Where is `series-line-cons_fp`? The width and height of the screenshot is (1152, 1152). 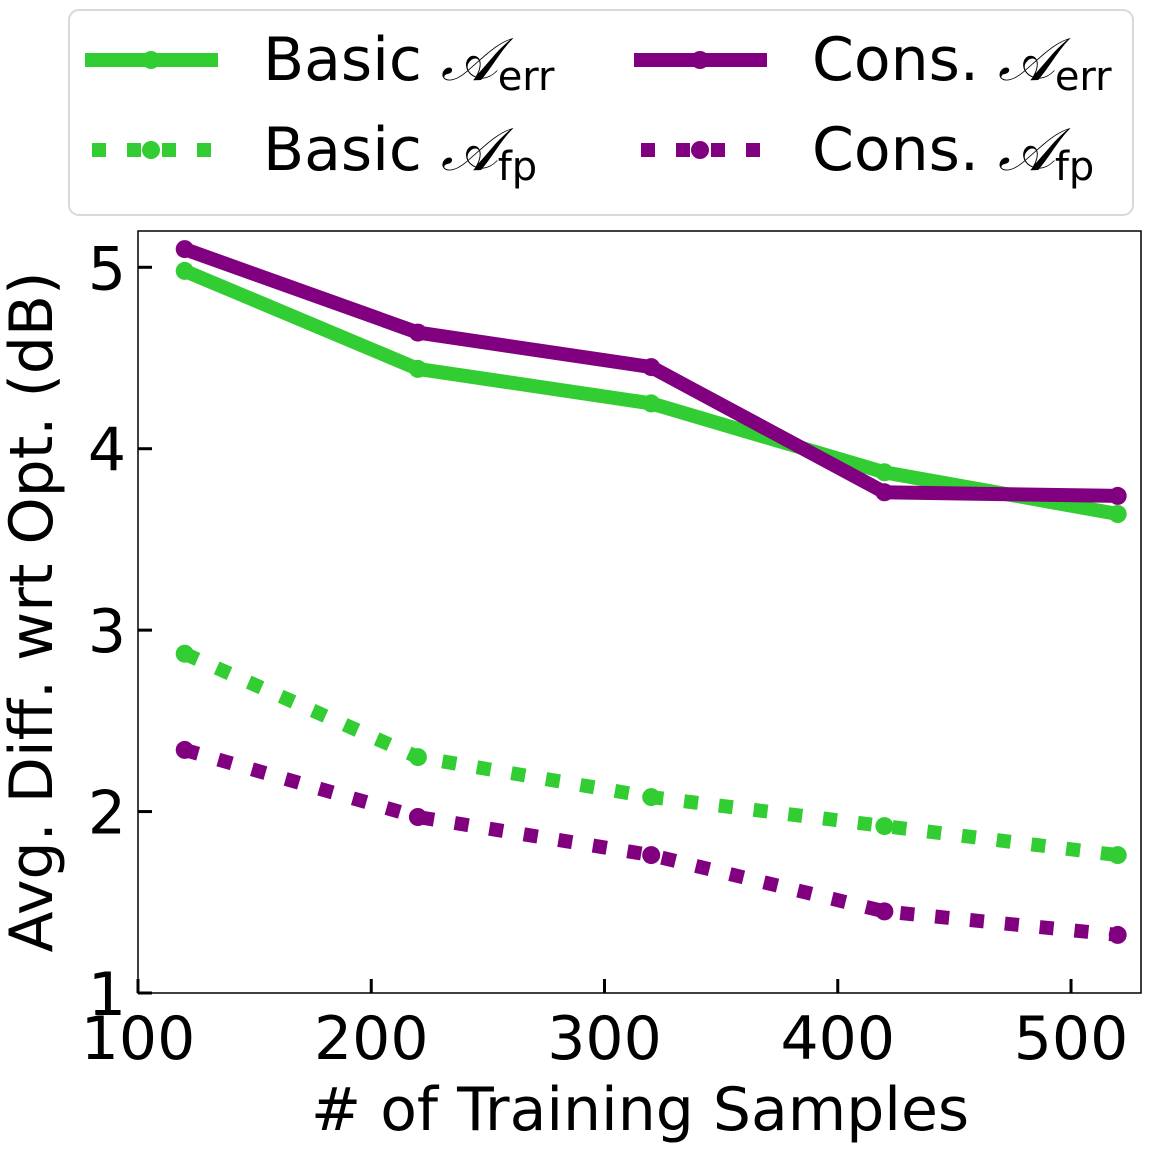
series-line-cons_fp is located at coordinates (650, 842).